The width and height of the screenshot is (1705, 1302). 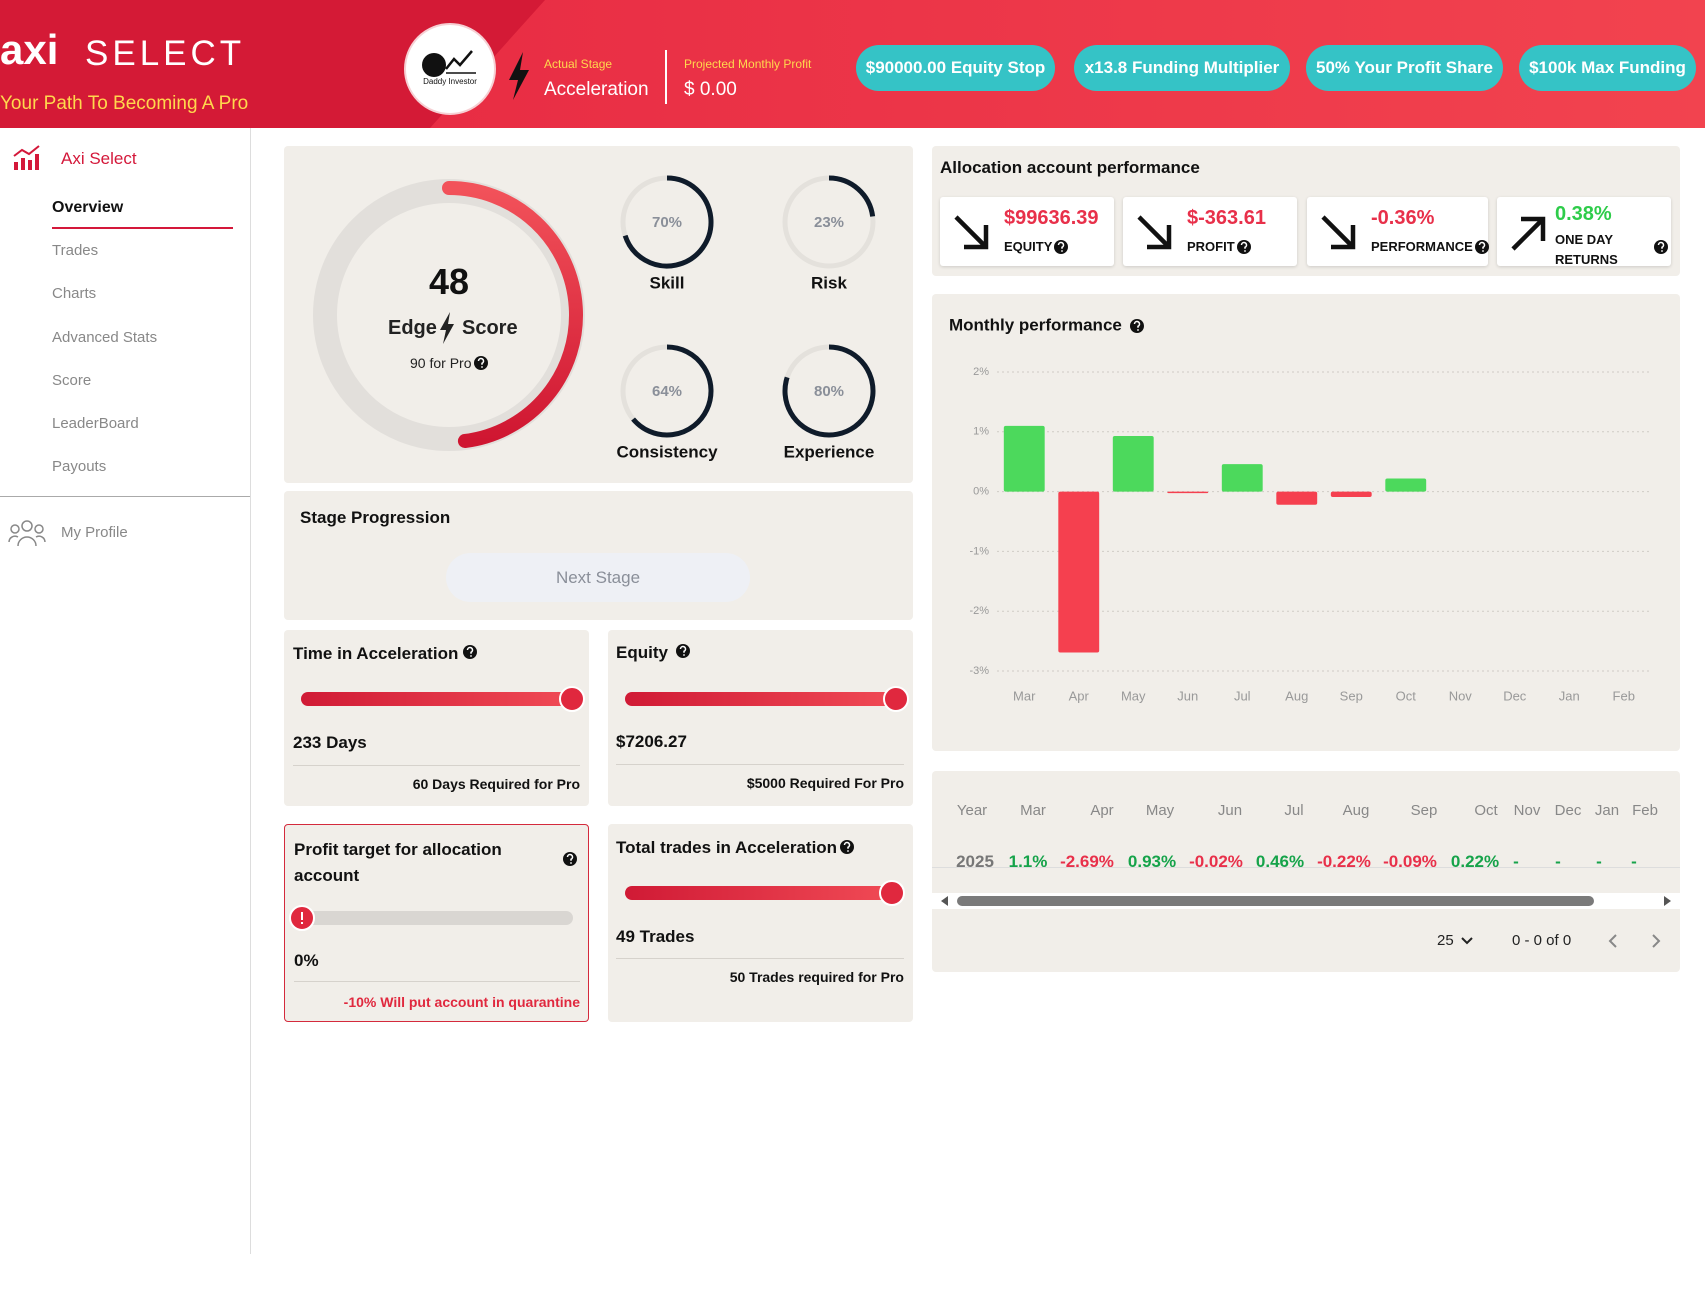 I want to click on logo: axi, so click(x=29, y=49).